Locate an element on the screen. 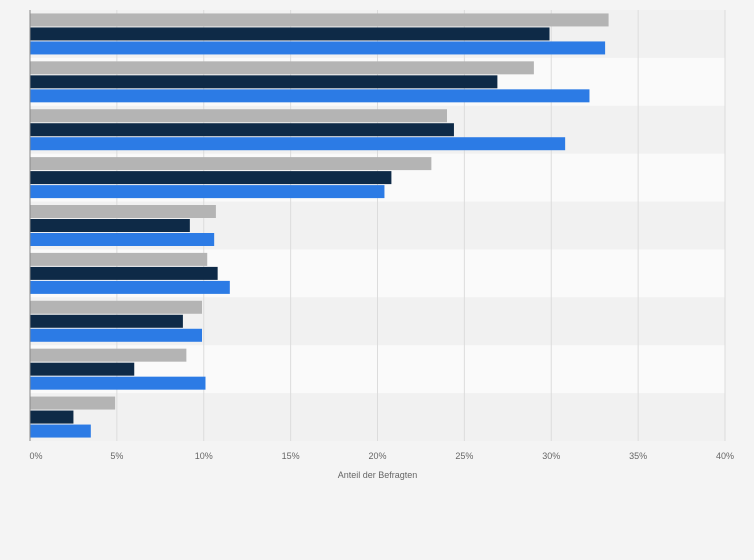 This screenshot has width=754, height=560. x-tick-labels: 0% 5% 10% 15% 20% 25% 30% 35% 40% is located at coordinates (381, 456).